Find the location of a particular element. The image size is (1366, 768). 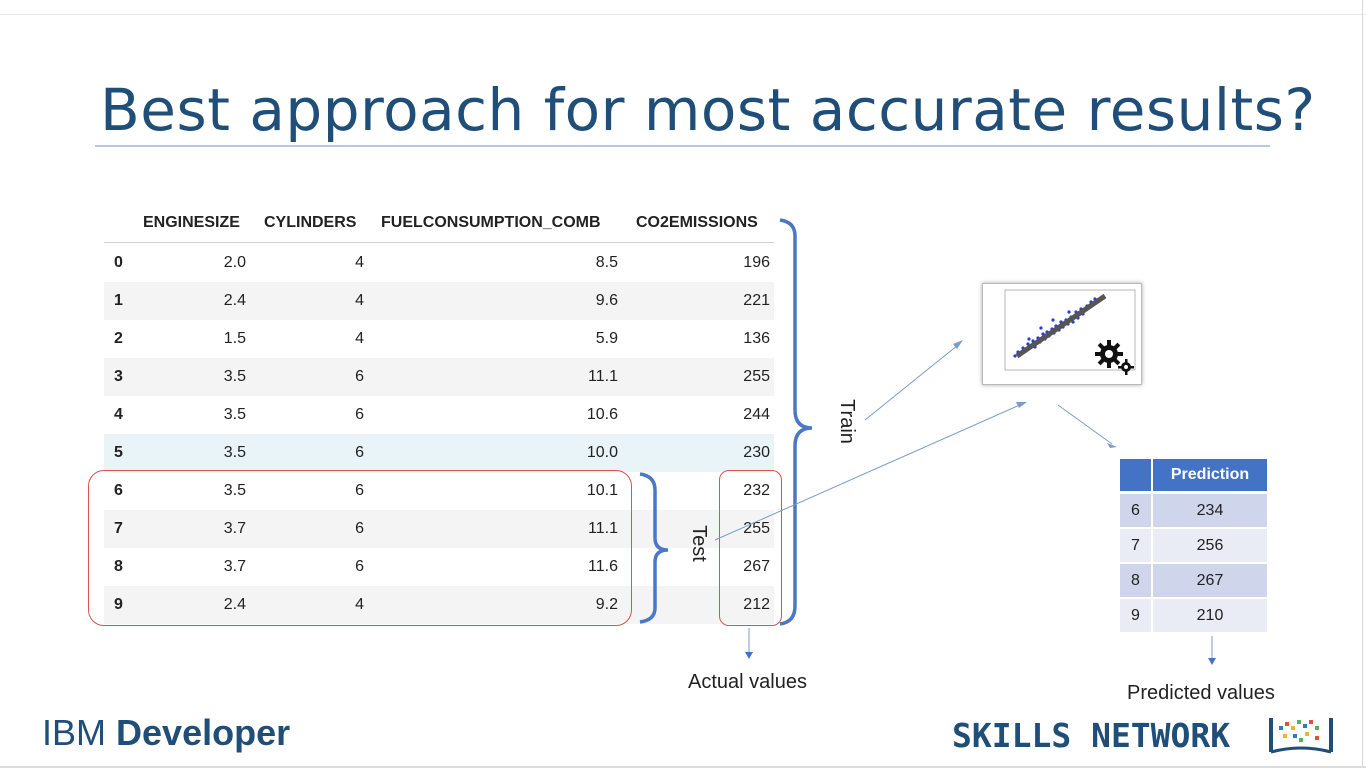

cell-co2: 136 is located at coordinates (756, 338).